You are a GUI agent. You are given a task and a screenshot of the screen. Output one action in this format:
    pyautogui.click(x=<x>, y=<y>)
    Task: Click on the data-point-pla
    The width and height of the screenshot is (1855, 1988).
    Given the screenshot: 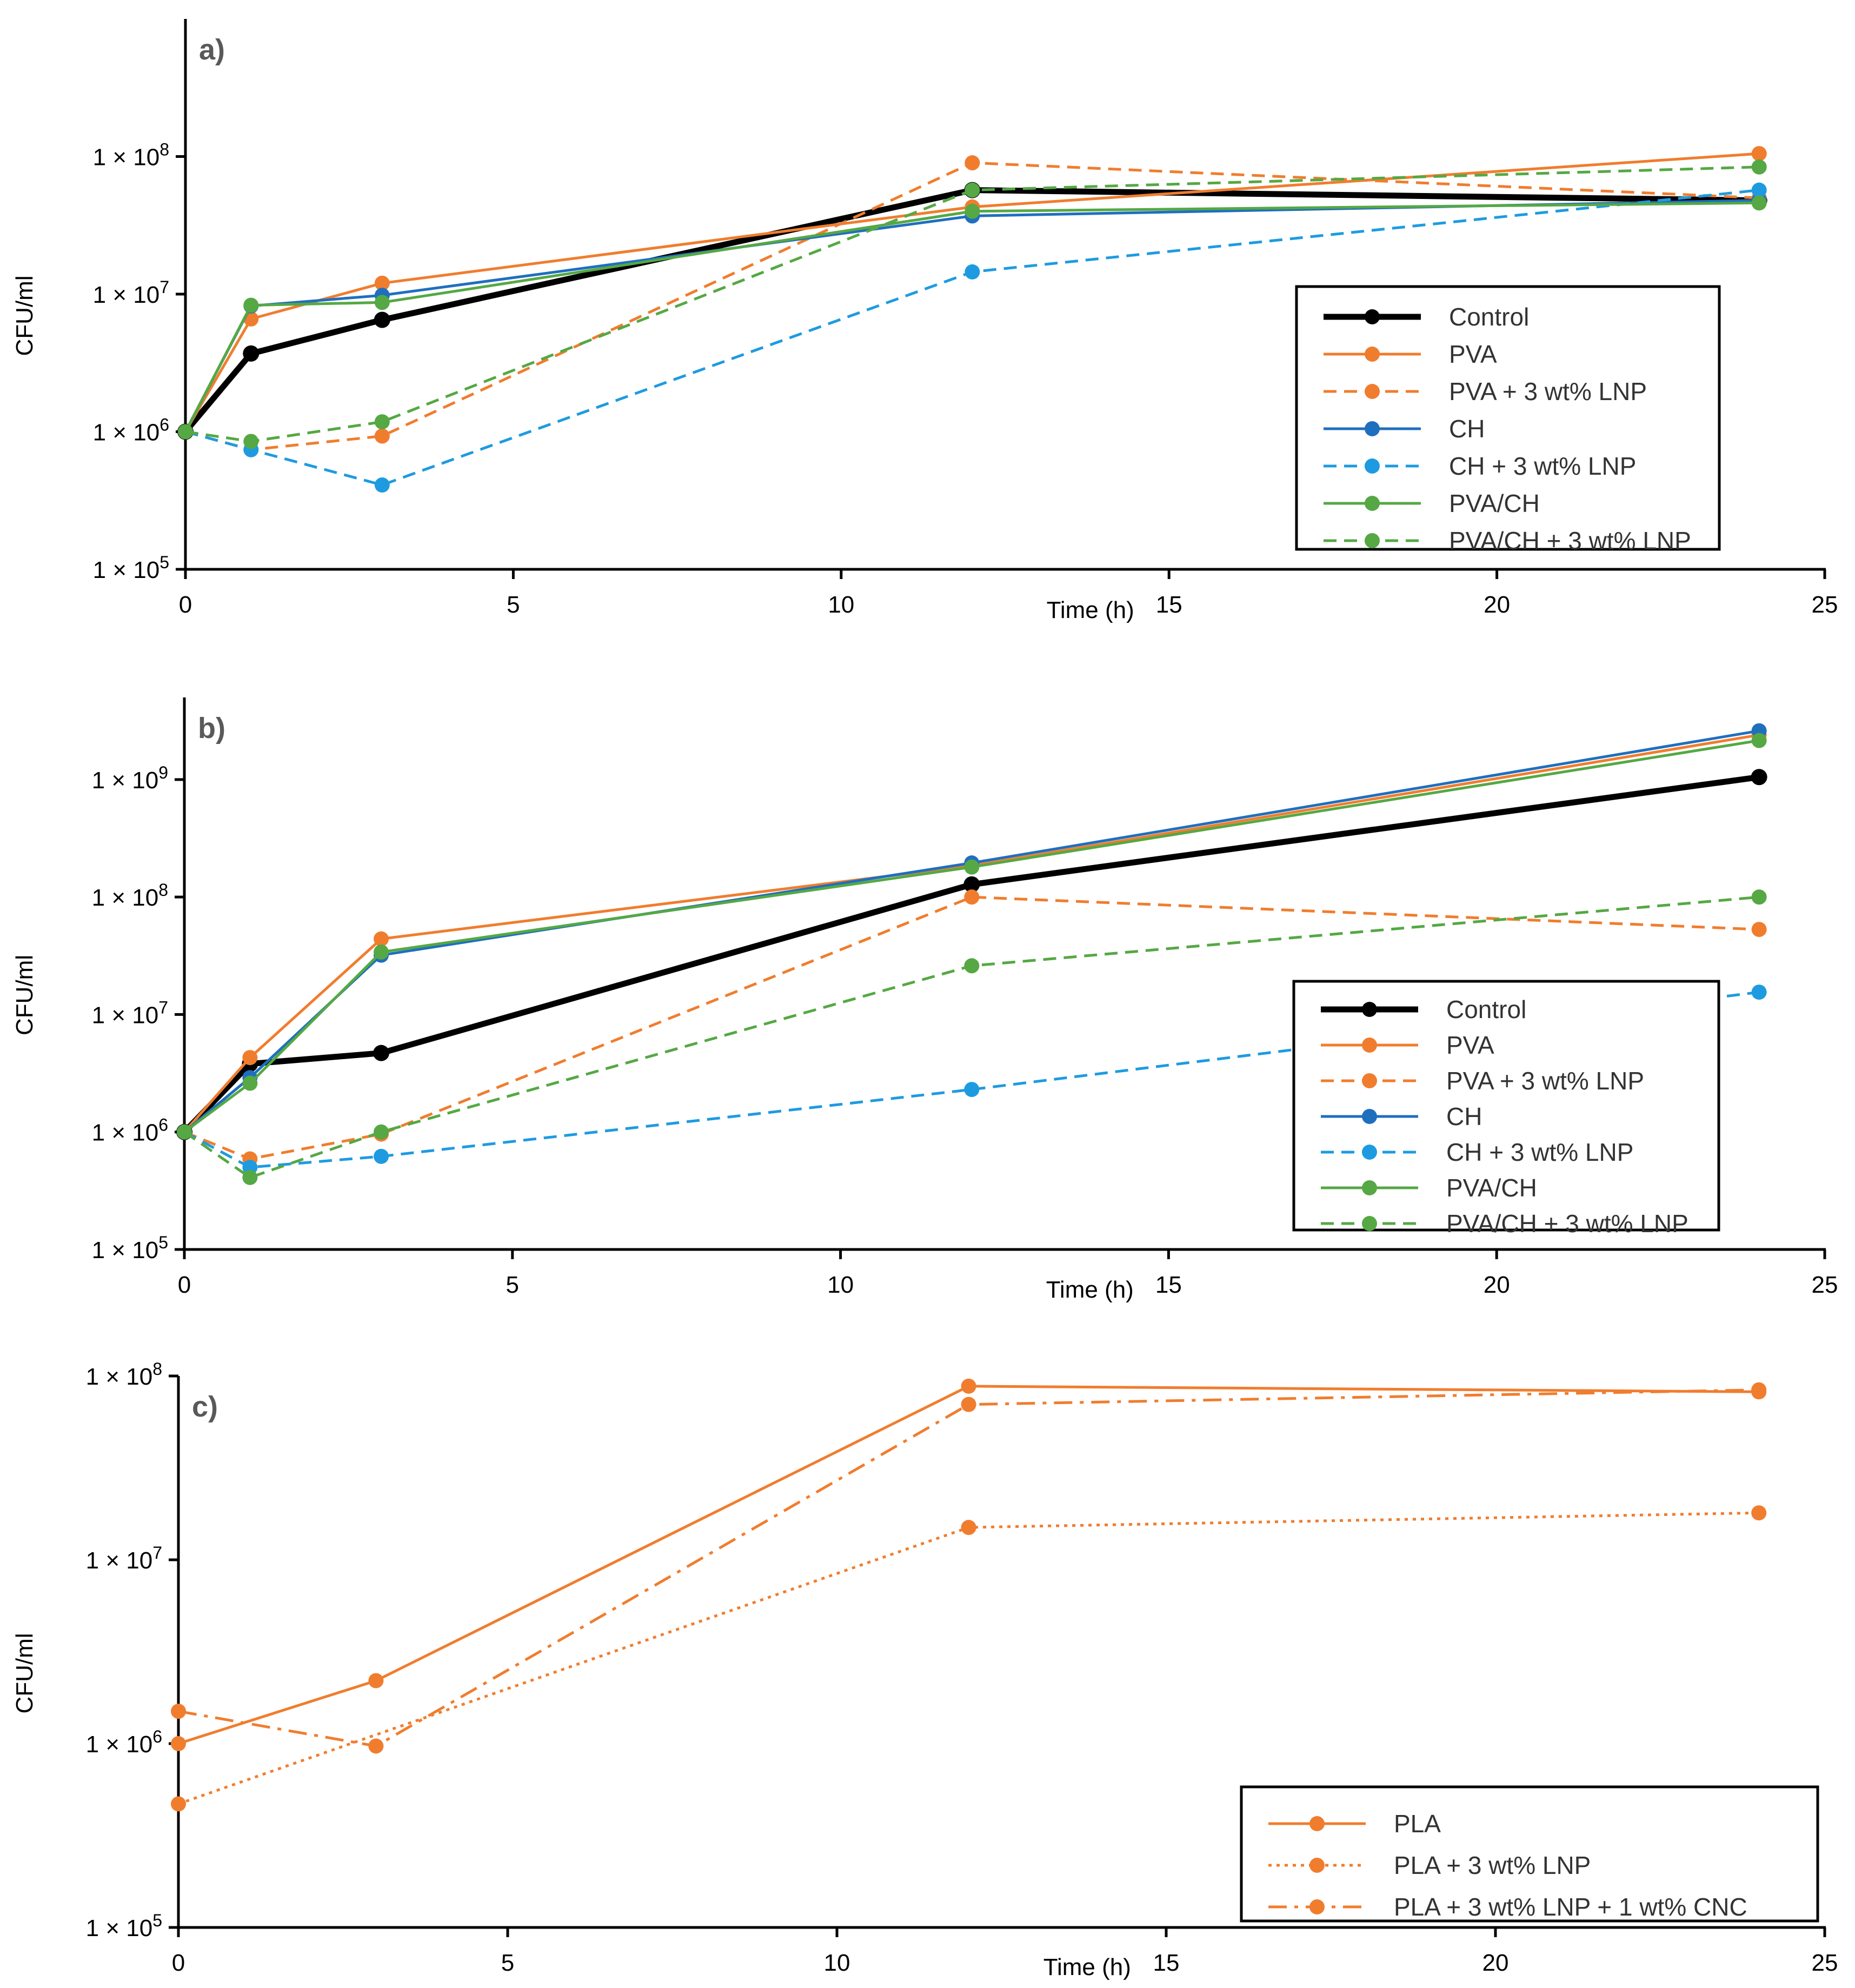 What is the action you would take?
    pyautogui.click(x=968, y=1386)
    